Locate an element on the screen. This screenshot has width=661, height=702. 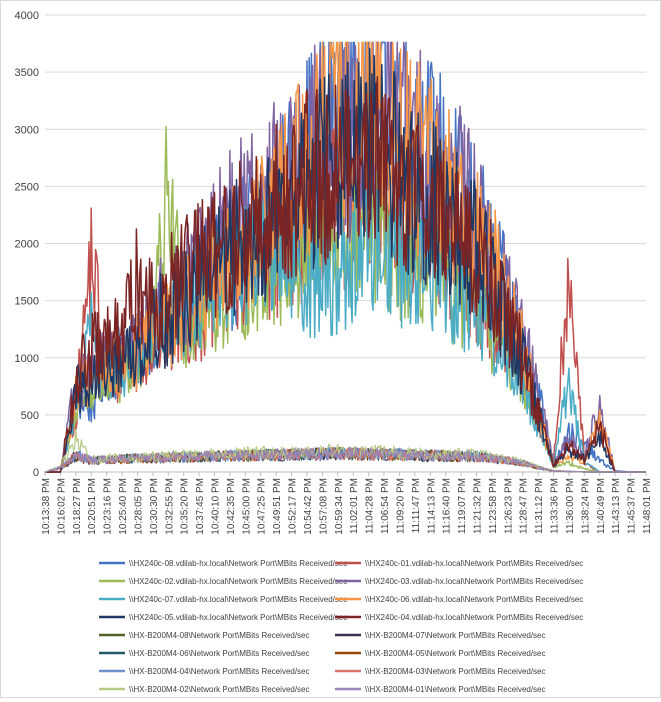
x-tick-label: 10:45:00 PM is located at coordinates (246, 506).